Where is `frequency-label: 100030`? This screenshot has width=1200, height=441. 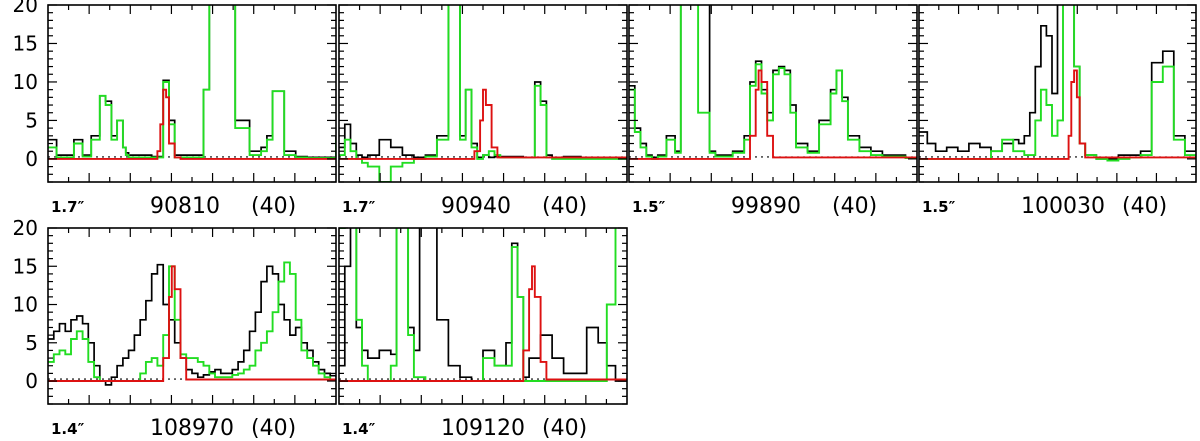
frequency-label: 100030 is located at coordinates (1063, 206).